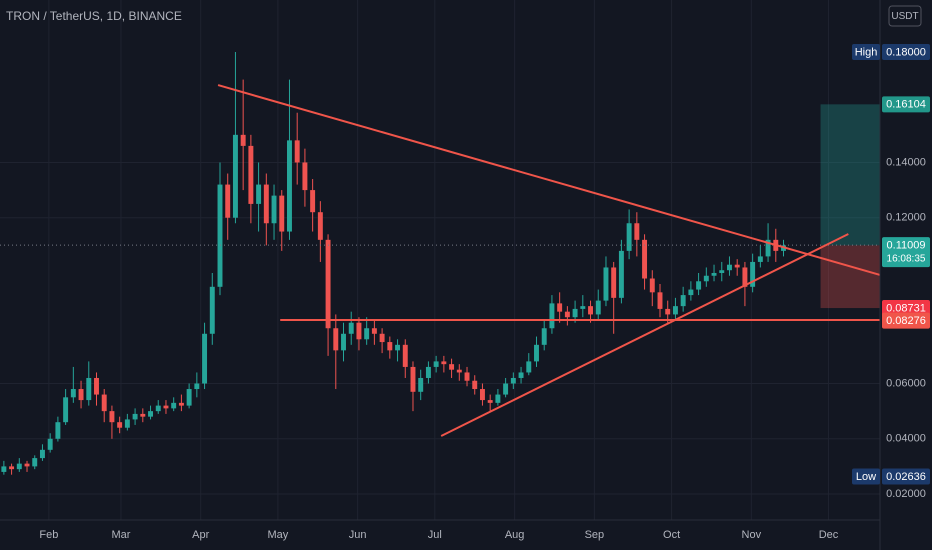  Describe the element at coordinates (752, 535) in the screenshot. I see `x-tick-label: Nov` at that location.